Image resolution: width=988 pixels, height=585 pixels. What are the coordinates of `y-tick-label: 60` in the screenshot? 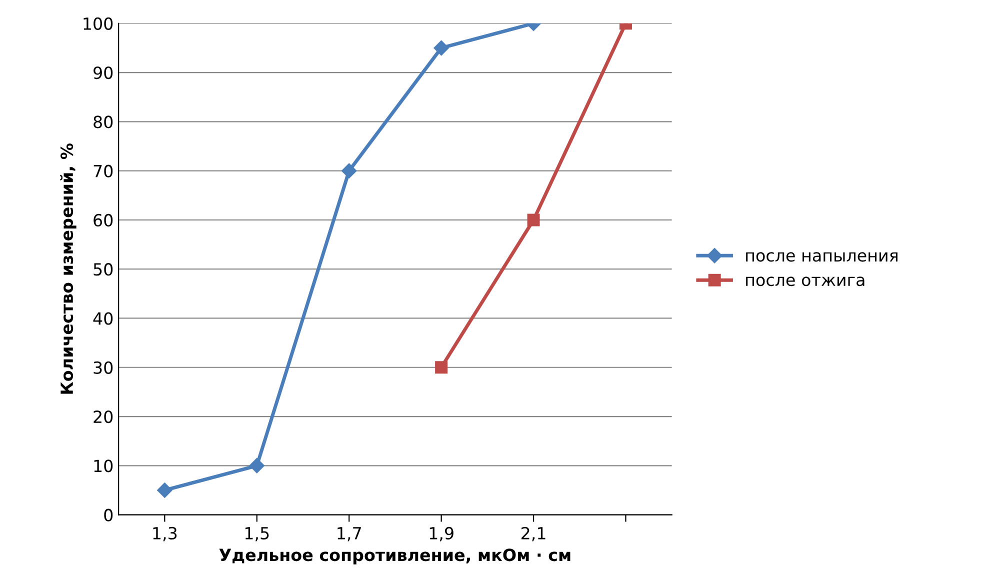 It's located at (103, 220).